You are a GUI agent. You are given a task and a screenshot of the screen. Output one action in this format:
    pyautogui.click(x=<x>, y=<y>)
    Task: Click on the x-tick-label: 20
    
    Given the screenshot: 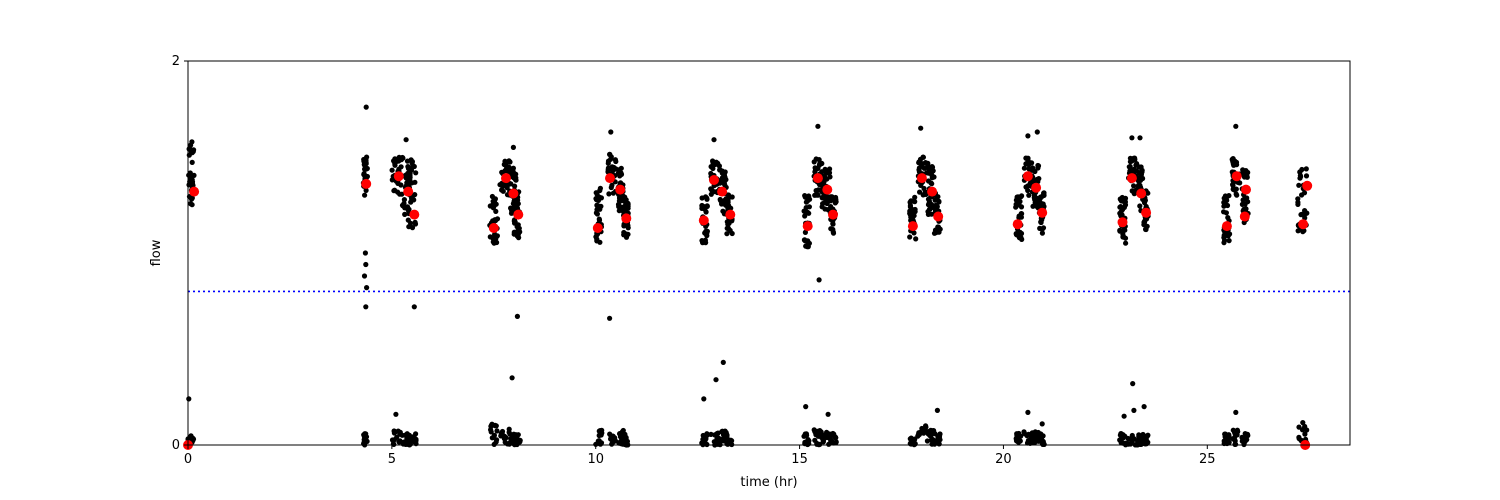 What is the action you would take?
    pyautogui.click(x=1003, y=459)
    